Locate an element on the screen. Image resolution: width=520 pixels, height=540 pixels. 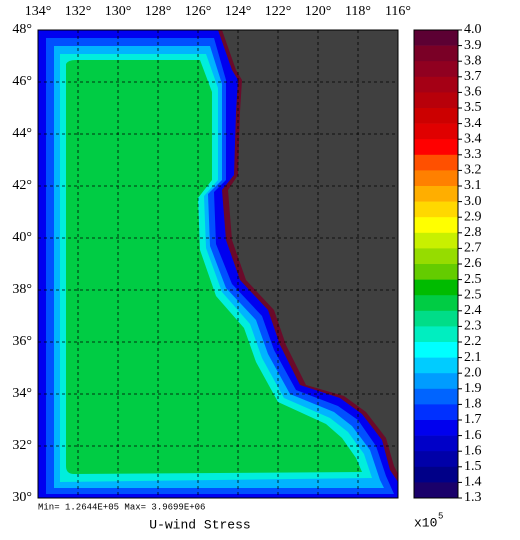
colorbar-label: 1.3 is located at coordinates (473, 497).